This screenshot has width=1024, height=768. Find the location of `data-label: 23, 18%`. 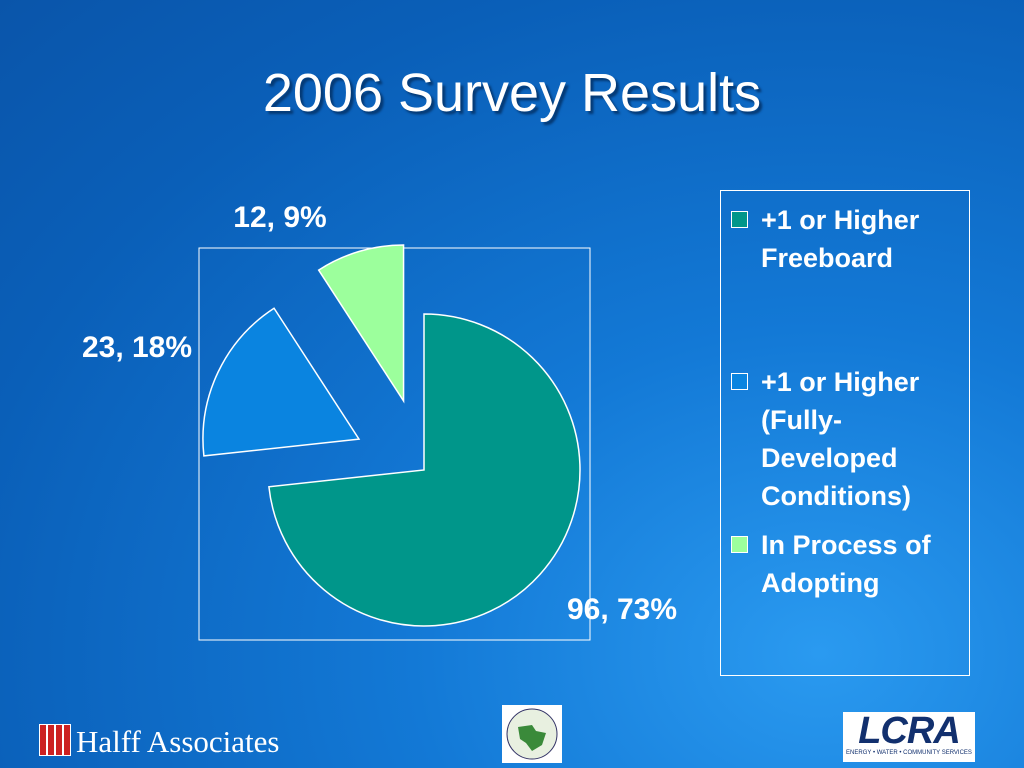

data-label: 23, 18% is located at coordinates (137, 347).